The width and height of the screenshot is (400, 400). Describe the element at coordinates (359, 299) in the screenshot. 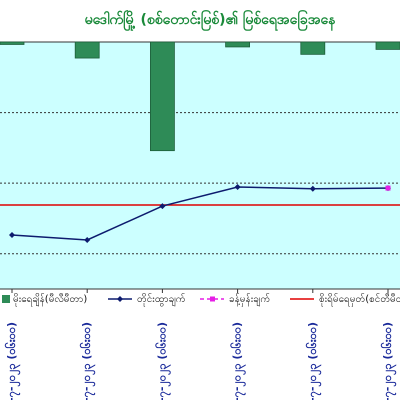

I see `legend-label: စိုးရိမ်ရေမှတ်(စင်တီမီတာ)` at that location.